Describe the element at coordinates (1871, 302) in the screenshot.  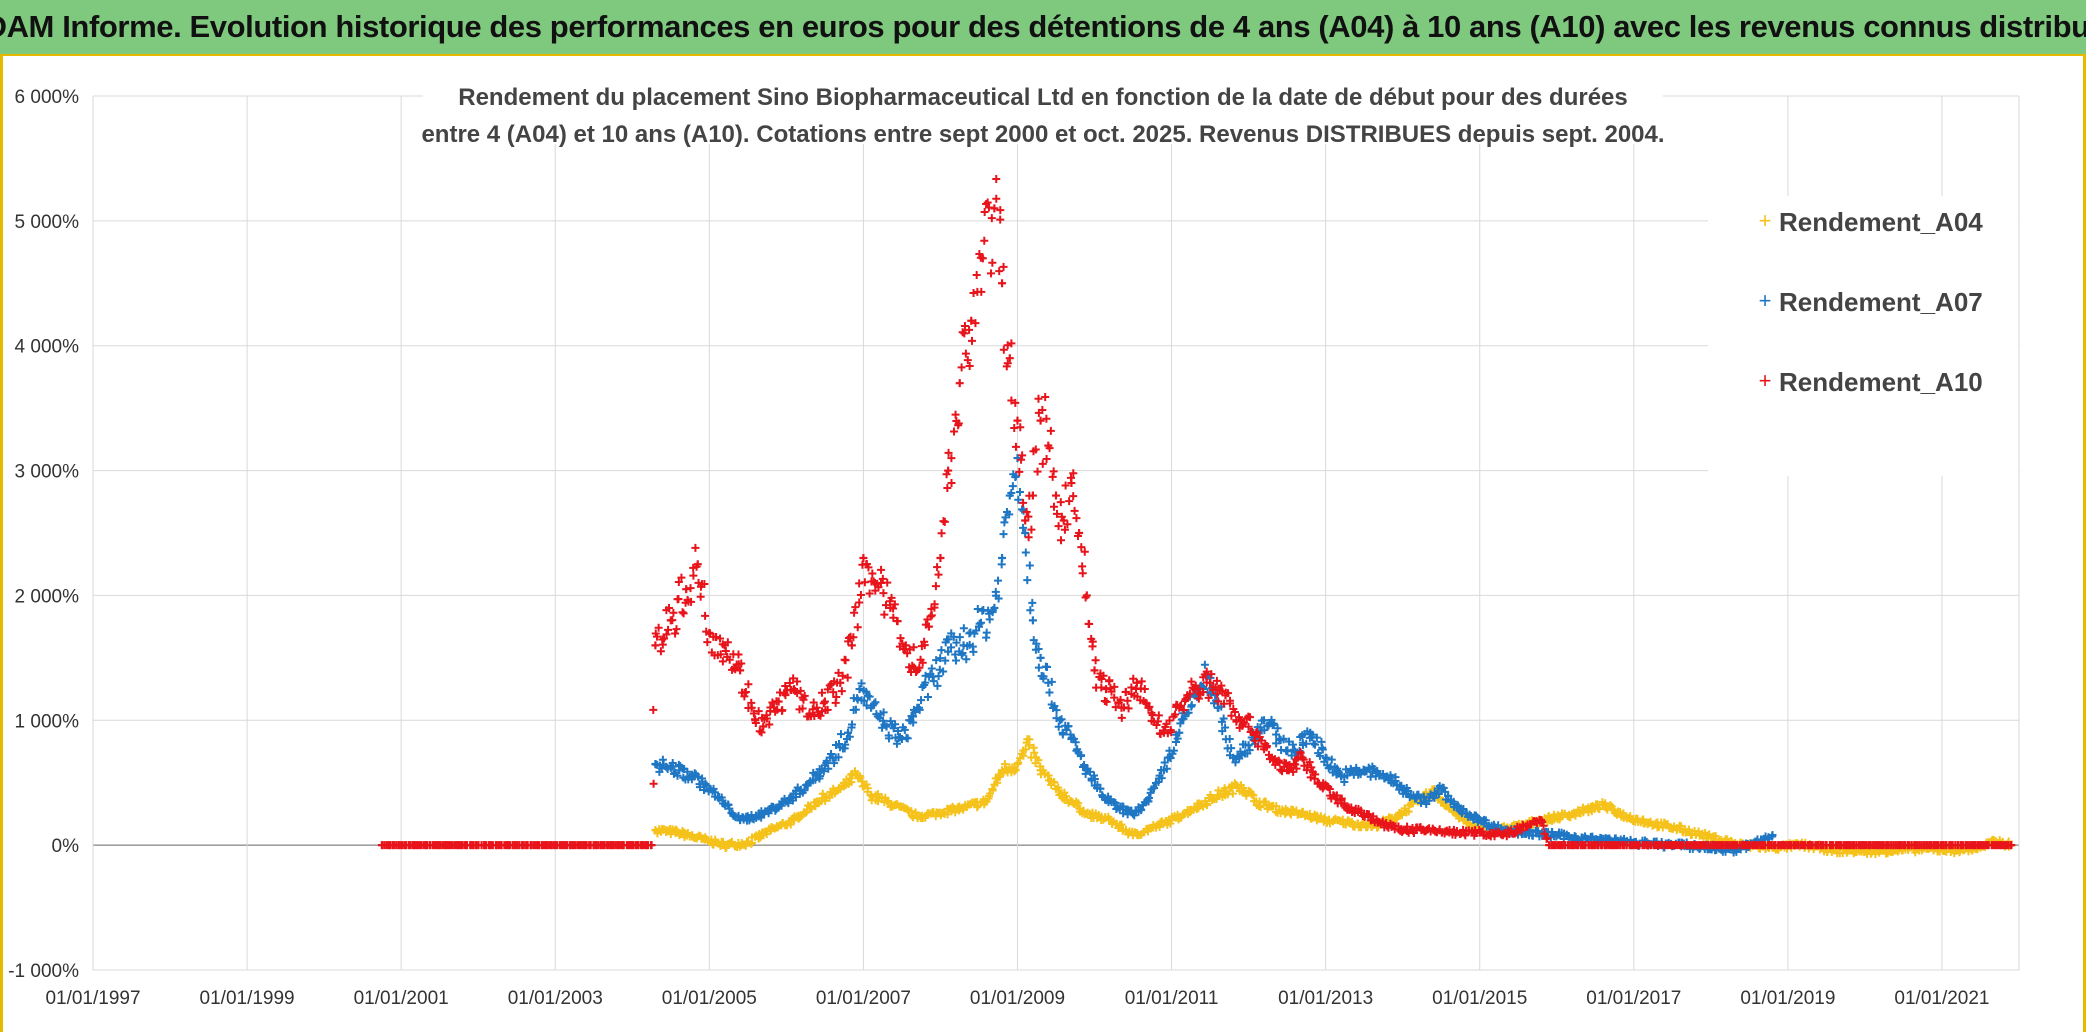
I see `legend-item-a07: + Rendement_A07` at that location.